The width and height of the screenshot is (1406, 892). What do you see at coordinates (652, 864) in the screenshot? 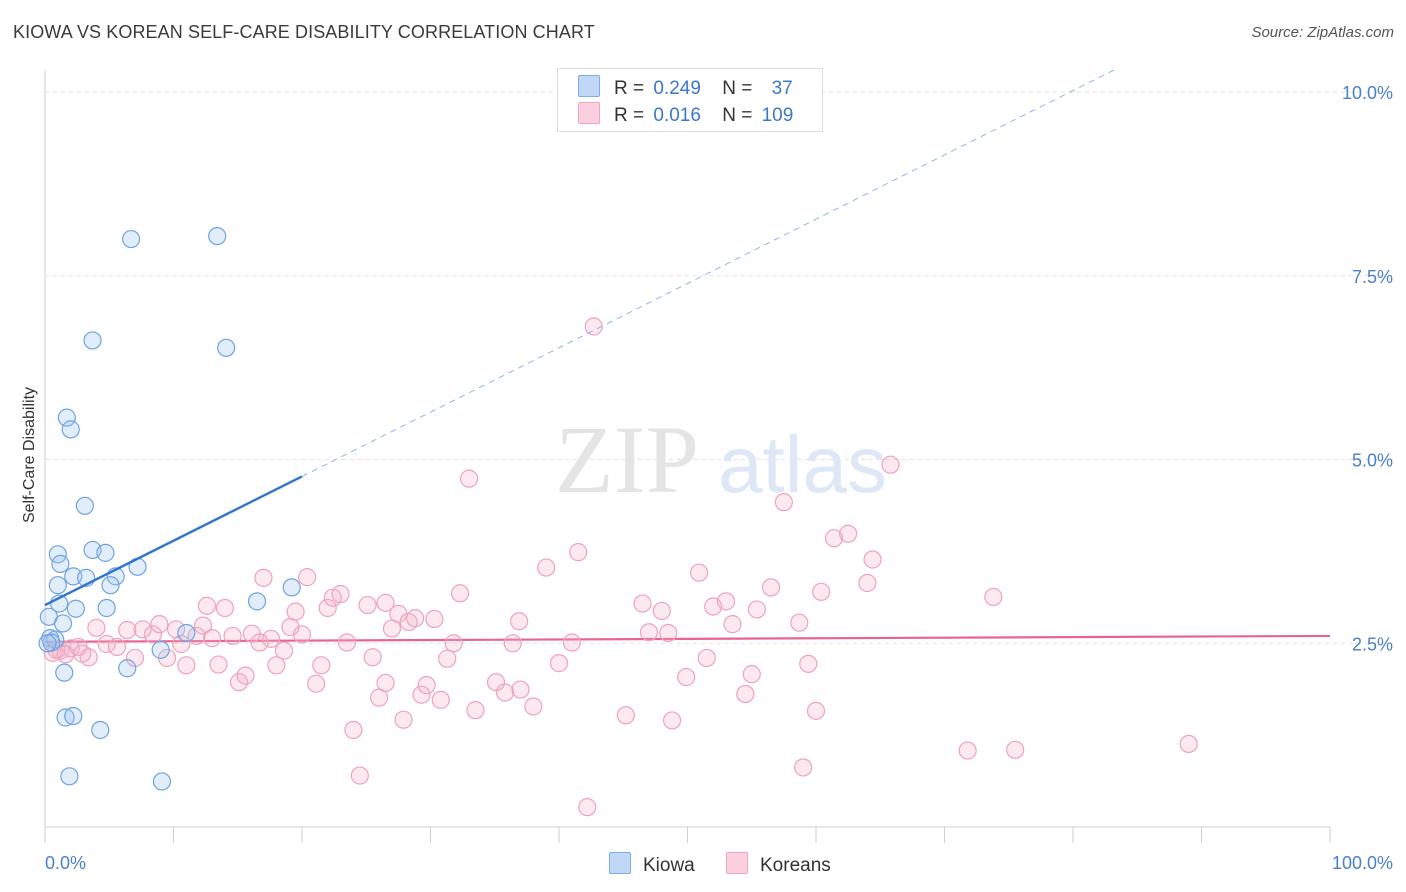
I see `legend-item-kiowa: Kiowa` at bounding box center [652, 864].